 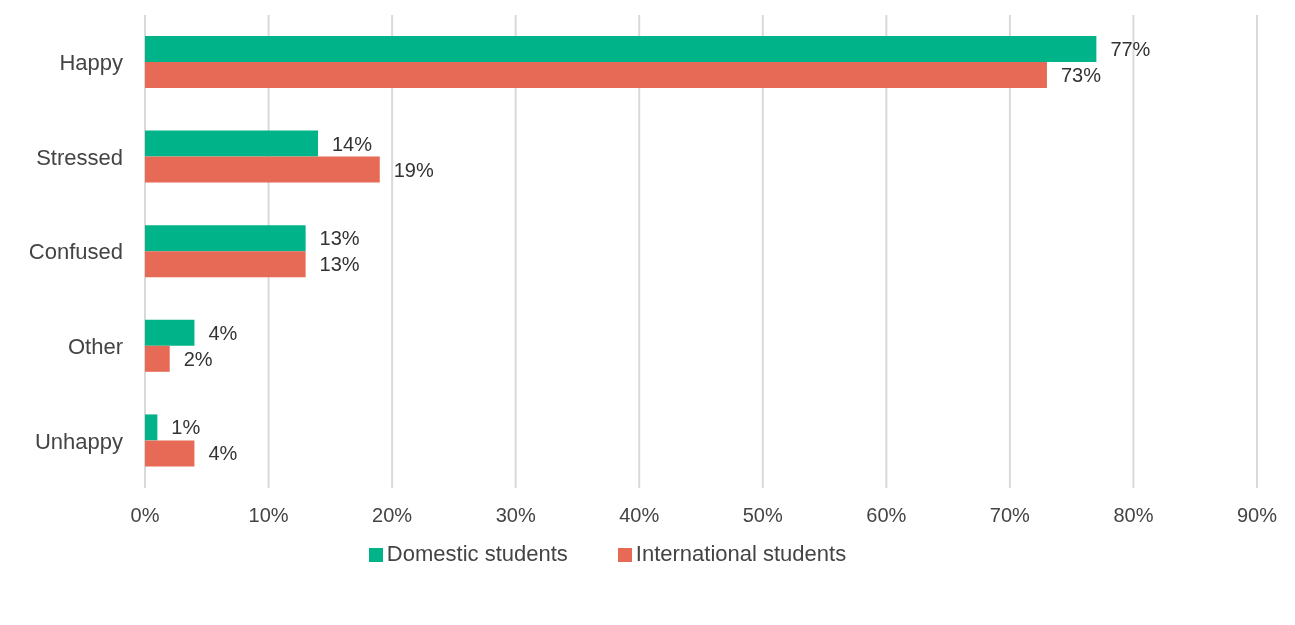 What do you see at coordinates (268, 515) in the screenshot?
I see `x-tick-label: 10%` at bounding box center [268, 515].